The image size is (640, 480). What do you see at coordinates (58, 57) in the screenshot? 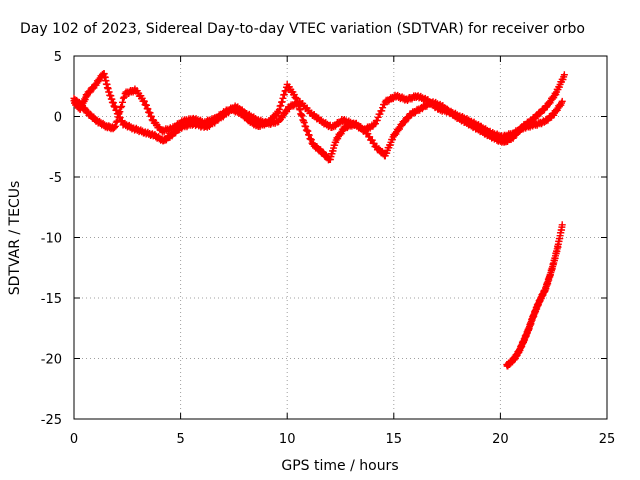
I see `y-tick-label: 5` at bounding box center [58, 57].